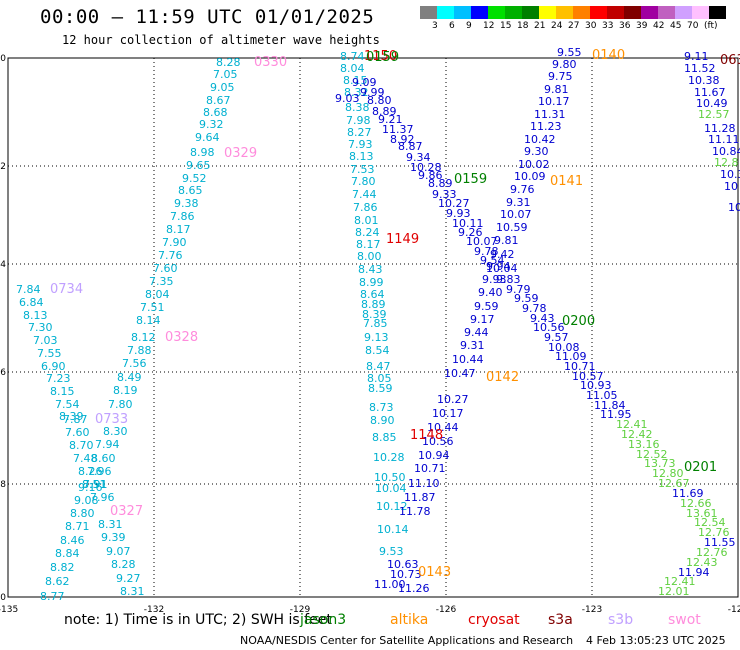  What do you see at coordinates (3, 373) in the screenshot?
I see `lat-tick-label: 46` at bounding box center [3, 373].